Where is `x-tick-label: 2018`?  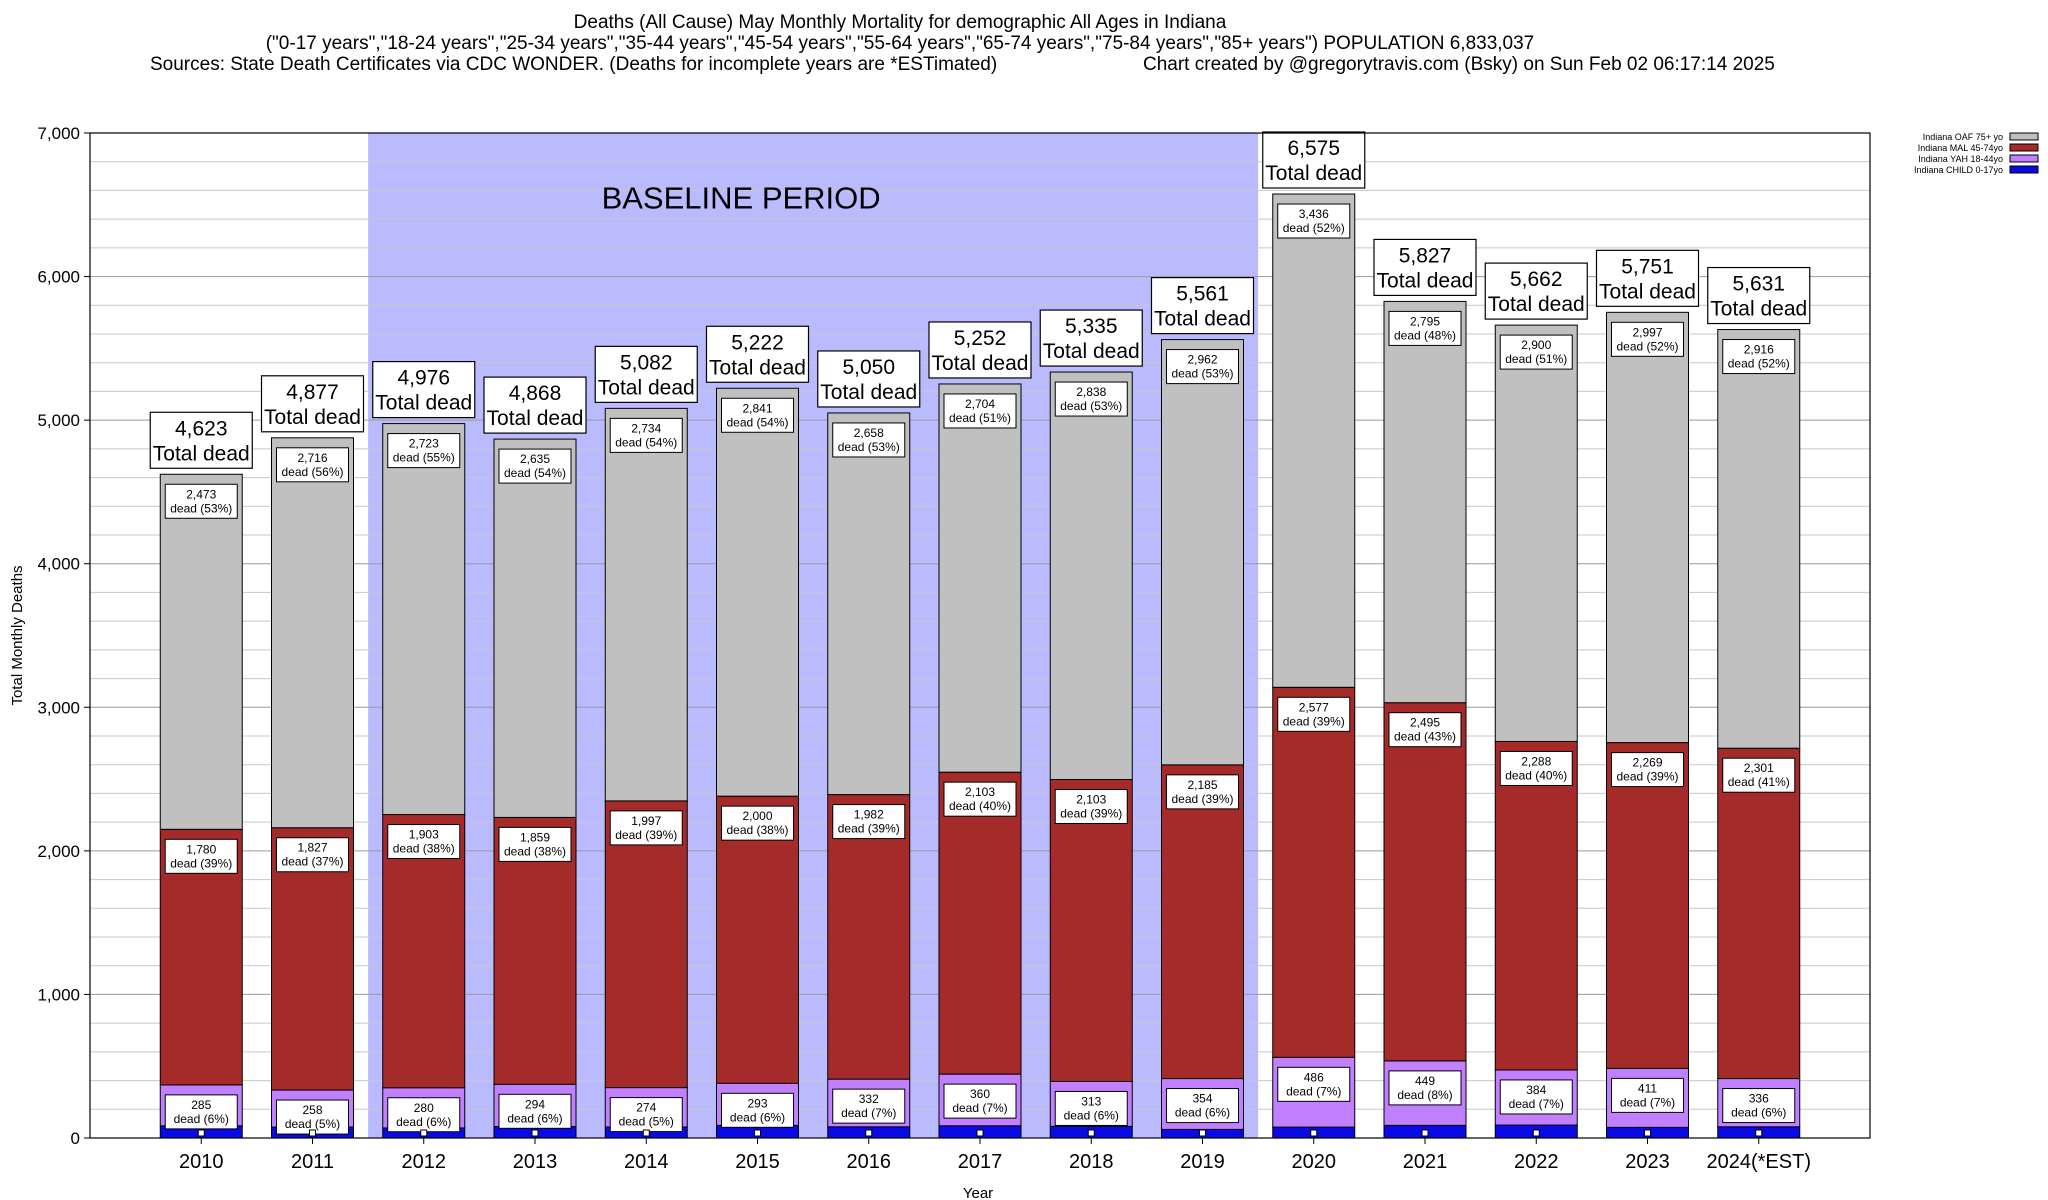
x-tick-label: 2018 is located at coordinates (1091, 1162).